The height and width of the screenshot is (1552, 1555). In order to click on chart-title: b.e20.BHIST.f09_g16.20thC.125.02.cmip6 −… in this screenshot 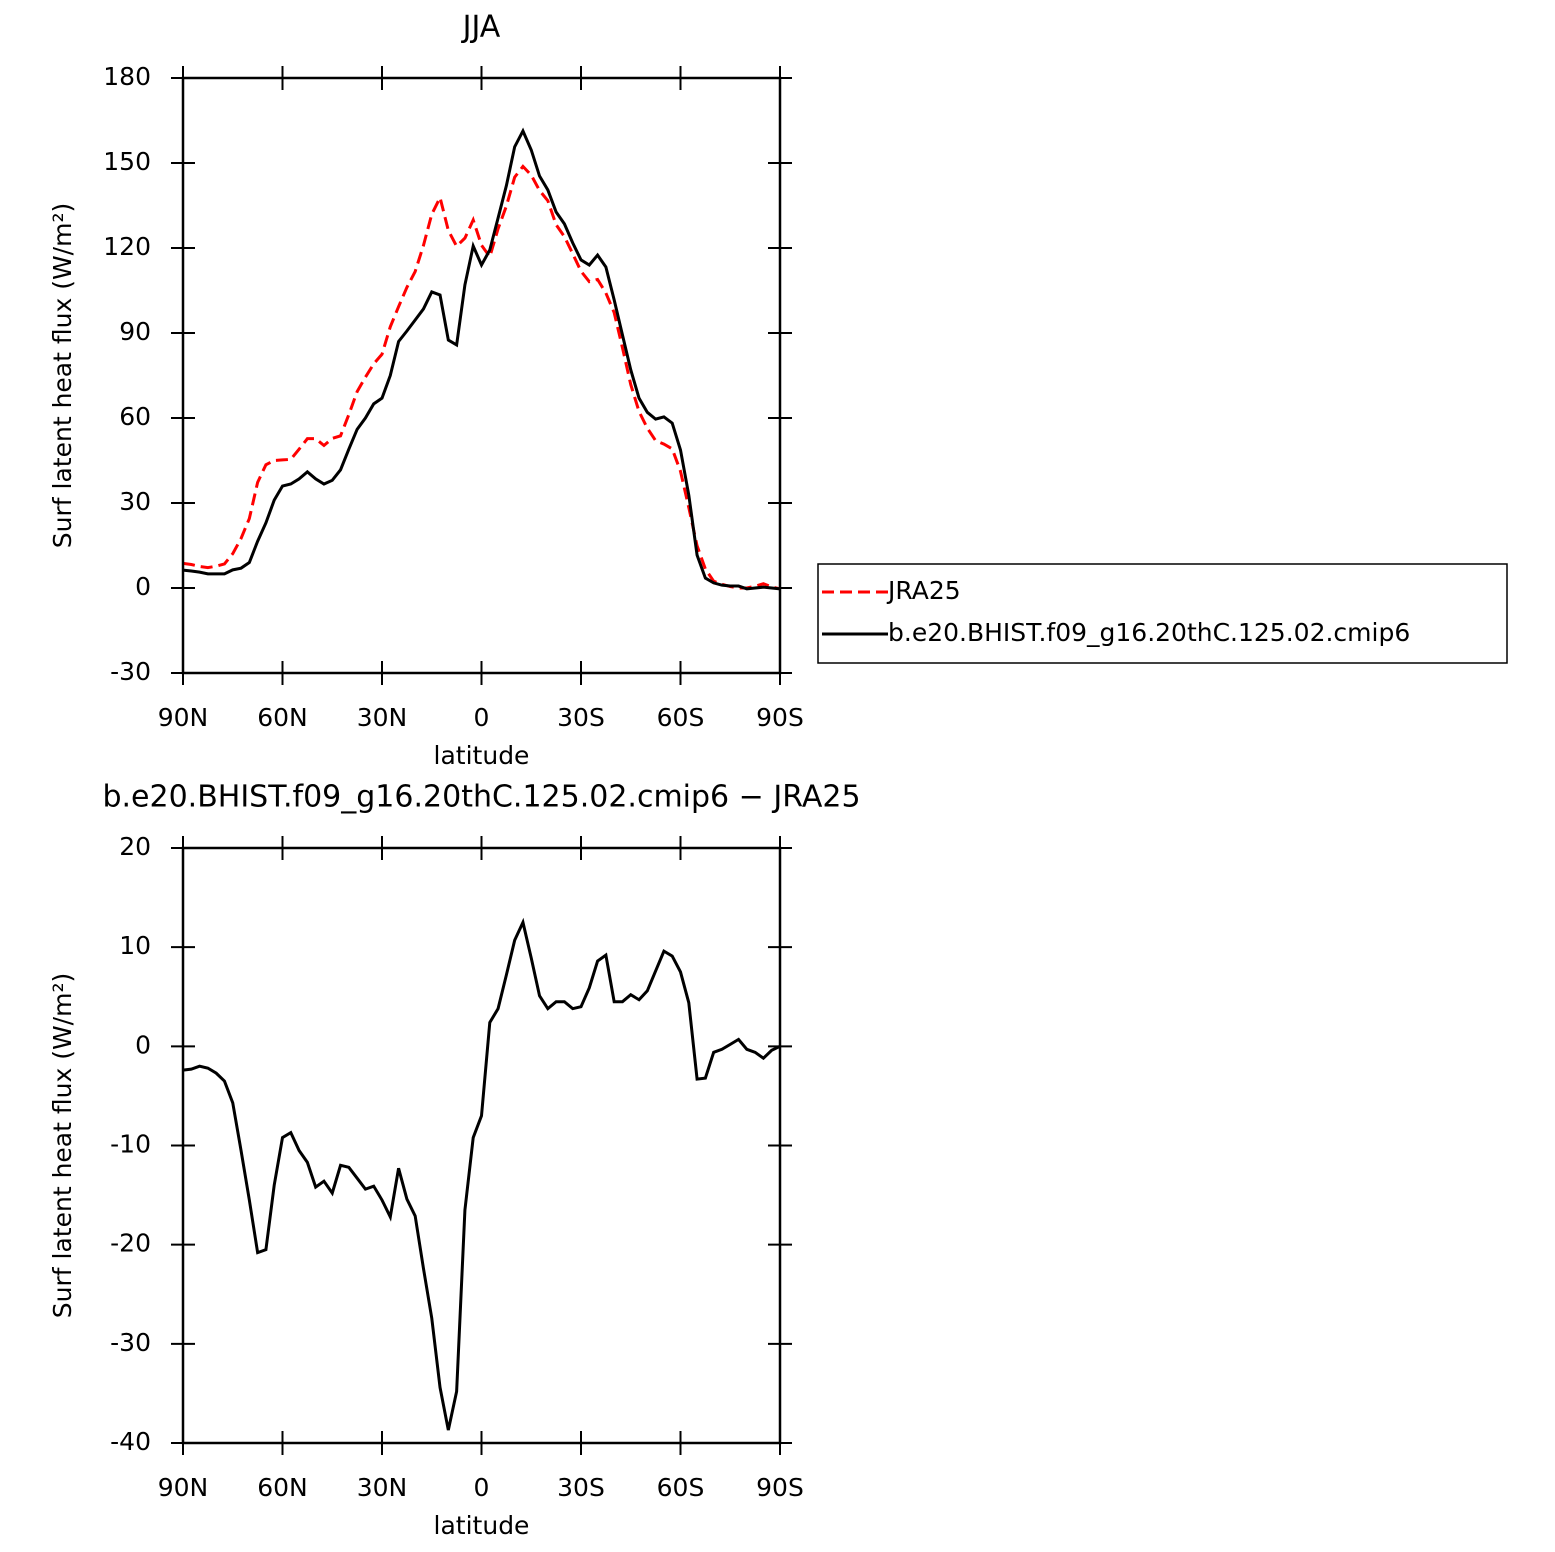, I will do `click(481, 797)`.